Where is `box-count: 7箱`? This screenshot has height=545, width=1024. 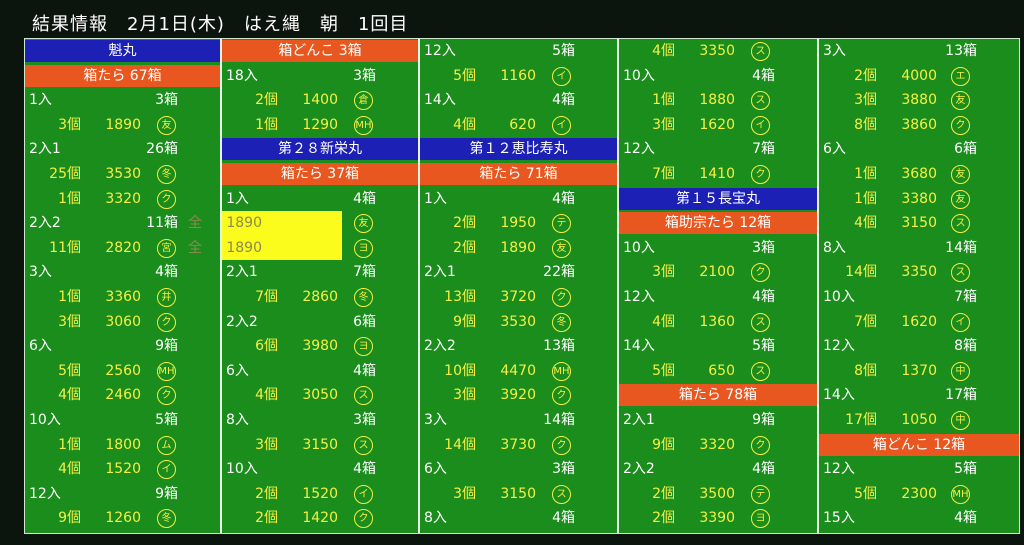 box-count: 7箱 is located at coordinates (364, 272).